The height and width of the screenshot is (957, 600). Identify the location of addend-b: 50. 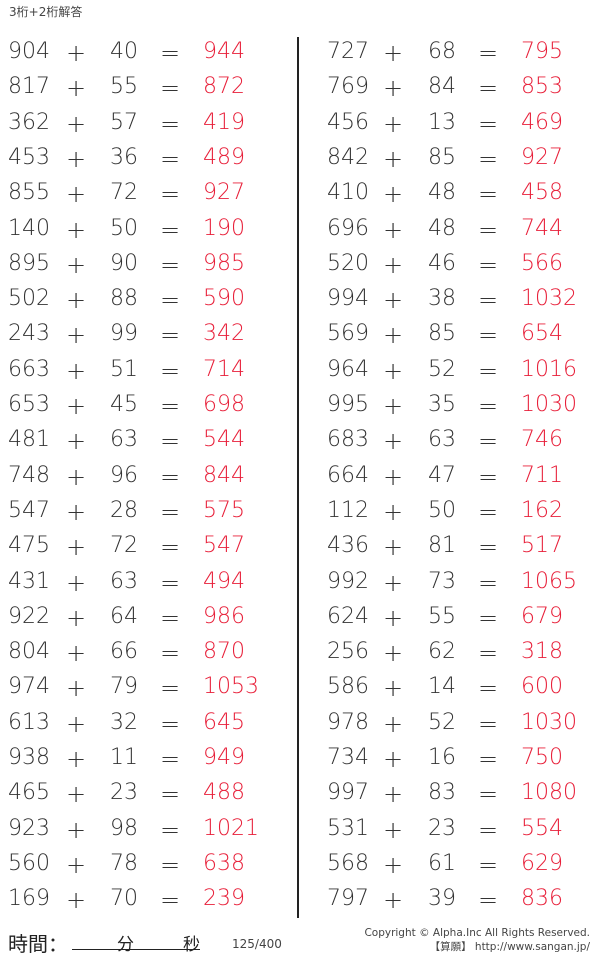
(442, 510).